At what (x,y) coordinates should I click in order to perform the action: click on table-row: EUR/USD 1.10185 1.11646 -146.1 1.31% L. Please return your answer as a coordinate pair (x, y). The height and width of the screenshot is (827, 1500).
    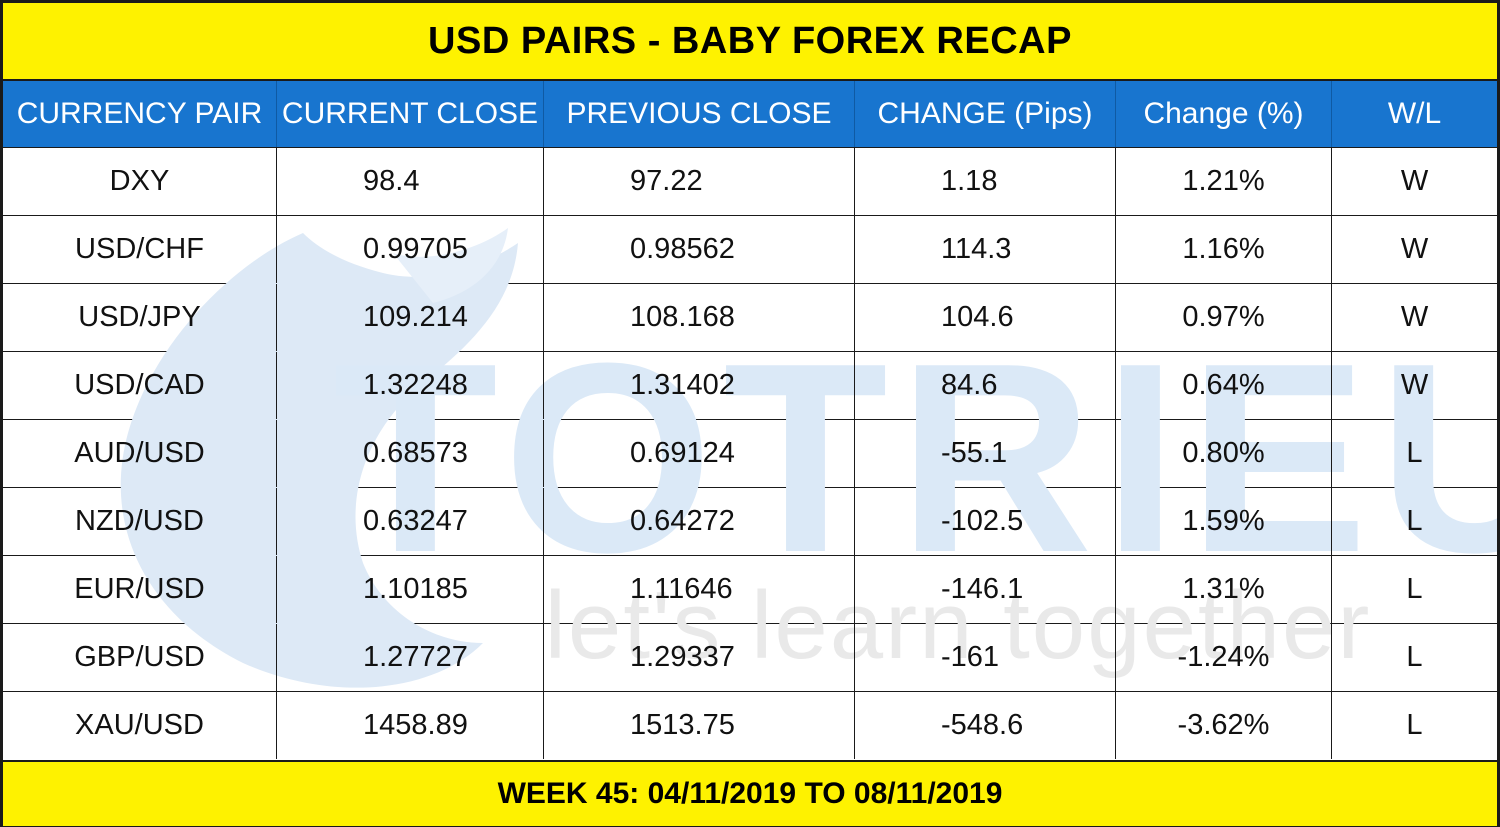
    Looking at the image, I should click on (750, 589).